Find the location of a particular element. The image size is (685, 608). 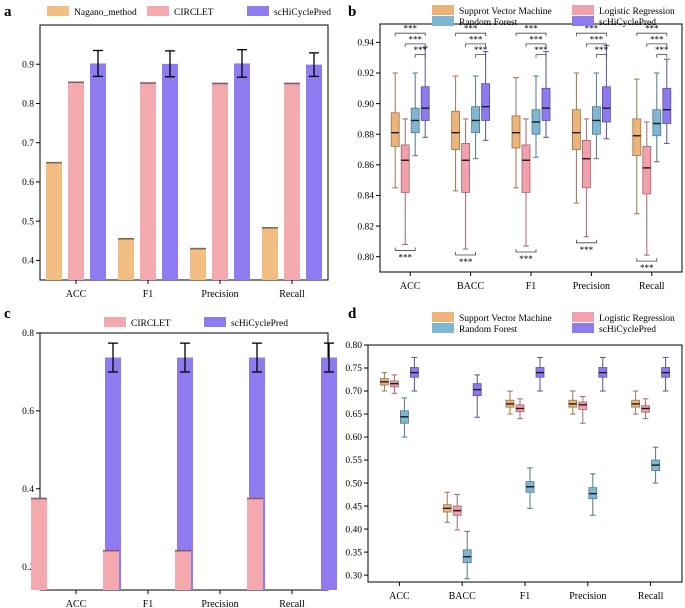

y-tick-label: 0.94 is located at coordinates (365, 44).